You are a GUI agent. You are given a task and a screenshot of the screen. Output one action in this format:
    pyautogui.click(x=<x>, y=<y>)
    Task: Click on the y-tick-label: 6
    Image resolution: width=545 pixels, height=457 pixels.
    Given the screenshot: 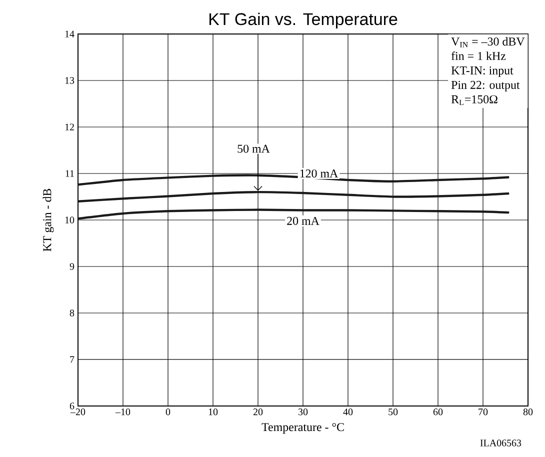 What is the action you would take?
    pyautogui.click(x=72, y=406)
    